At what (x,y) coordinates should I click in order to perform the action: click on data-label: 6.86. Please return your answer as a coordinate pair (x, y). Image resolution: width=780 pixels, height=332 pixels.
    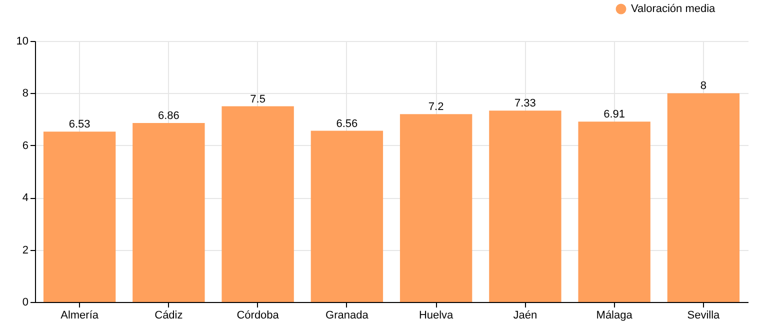
    Looking at the image, I should click on (169, 116).